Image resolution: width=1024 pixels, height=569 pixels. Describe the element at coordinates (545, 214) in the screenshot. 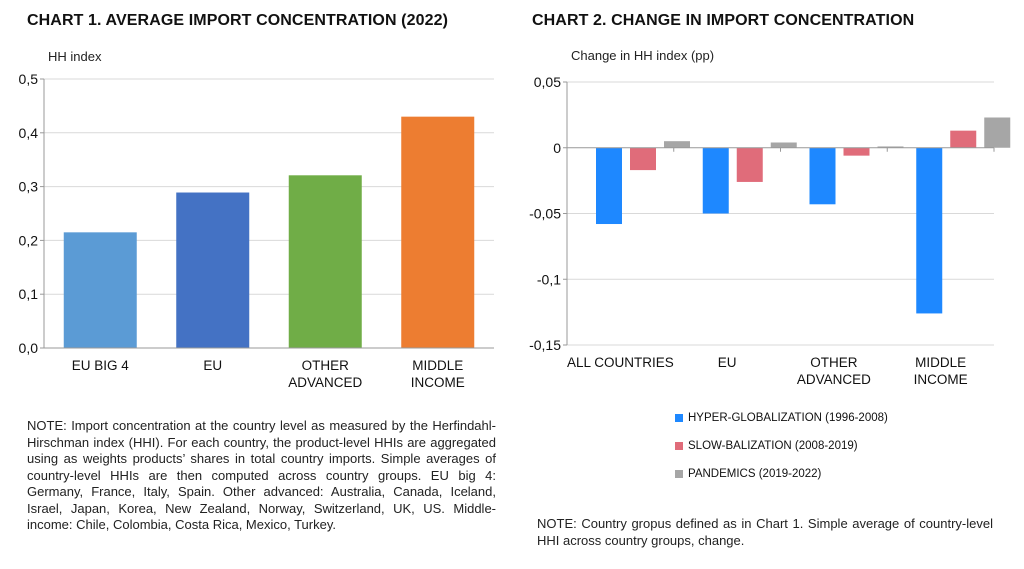

I see `chart2-y-tick-label: -0,05` at that location.